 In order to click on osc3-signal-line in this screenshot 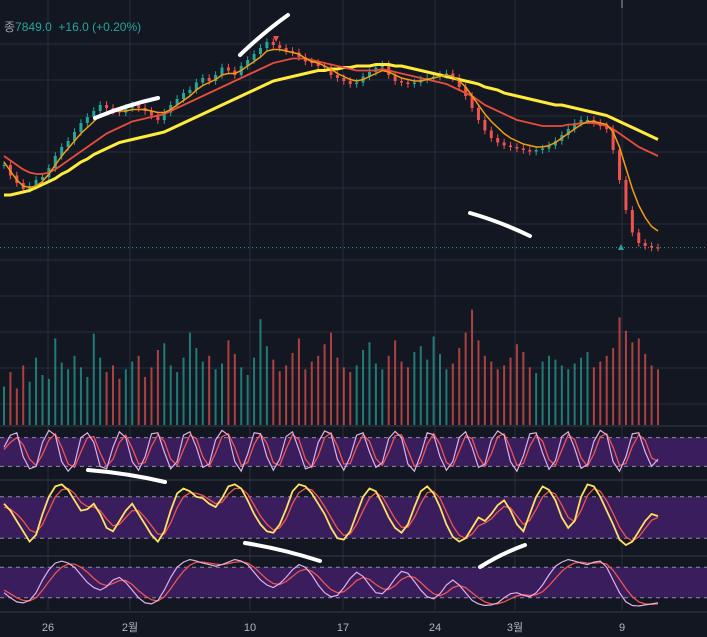, I will do `click(331, 583)`.